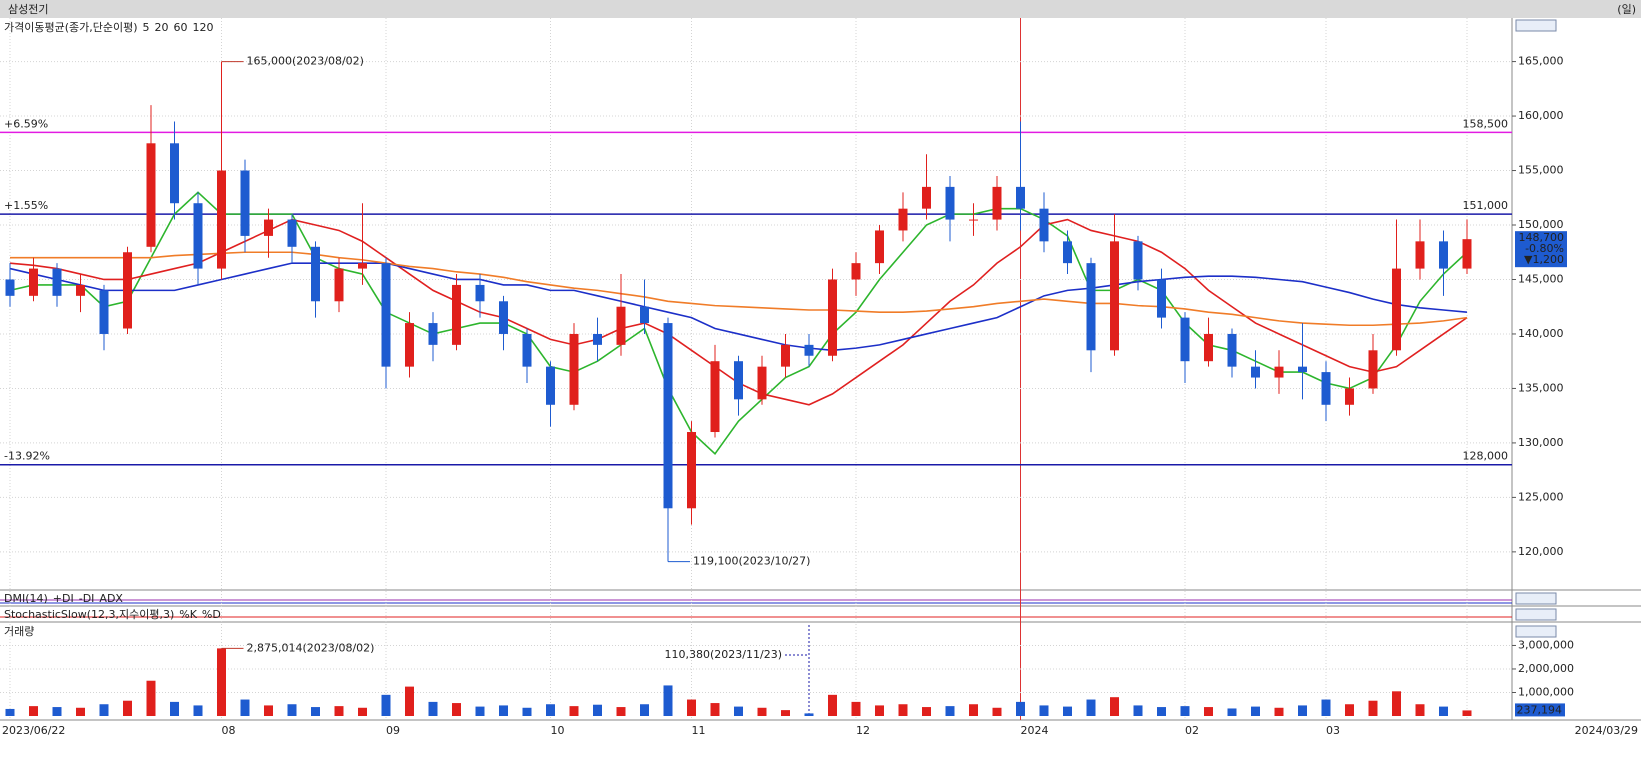  What do you see at coordinates (558, 730) in the screenshot?
I see `x-tick-label: 10` at bounding box center [558, 730].